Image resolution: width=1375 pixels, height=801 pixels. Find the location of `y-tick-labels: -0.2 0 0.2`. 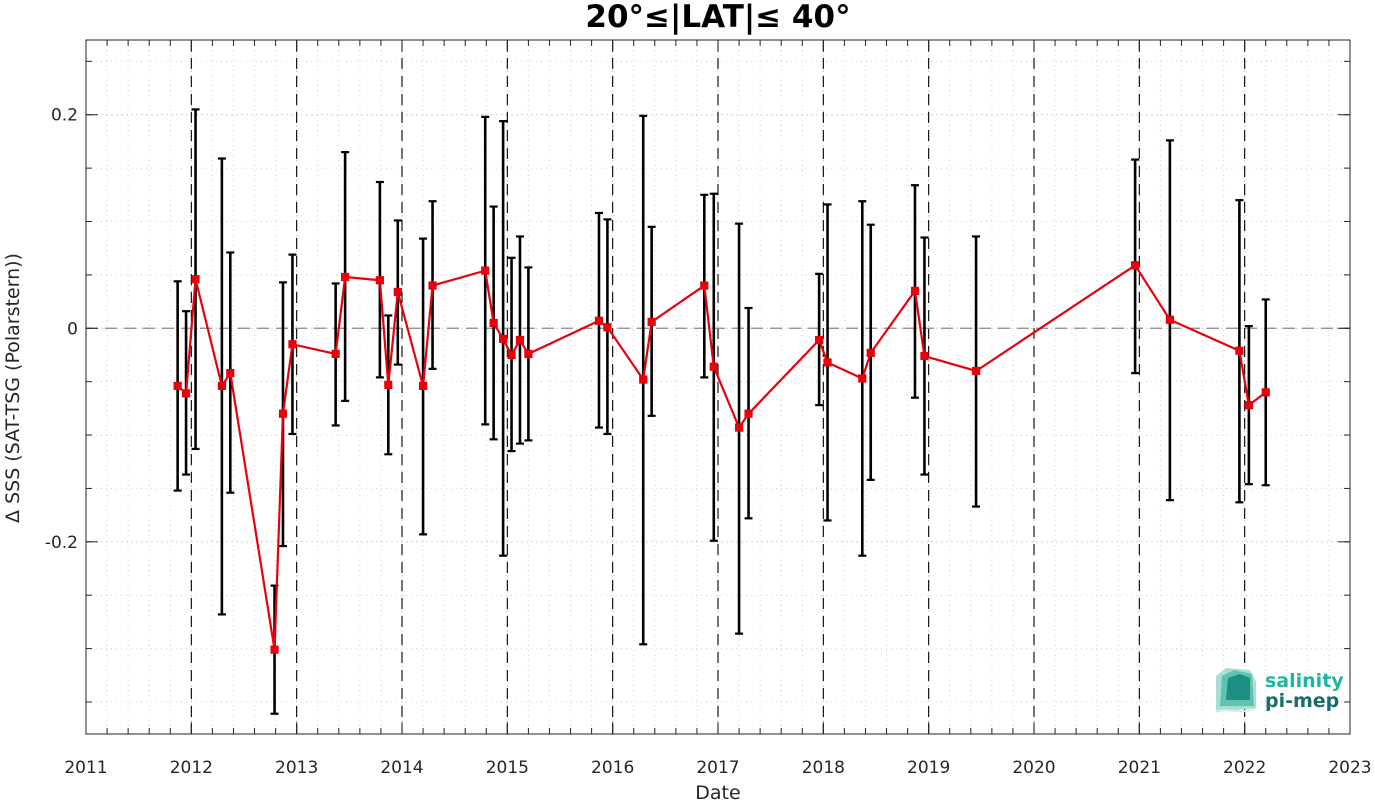

y-tick-labels: -0.2 0 0.2 is located at coordinates (61, 329).